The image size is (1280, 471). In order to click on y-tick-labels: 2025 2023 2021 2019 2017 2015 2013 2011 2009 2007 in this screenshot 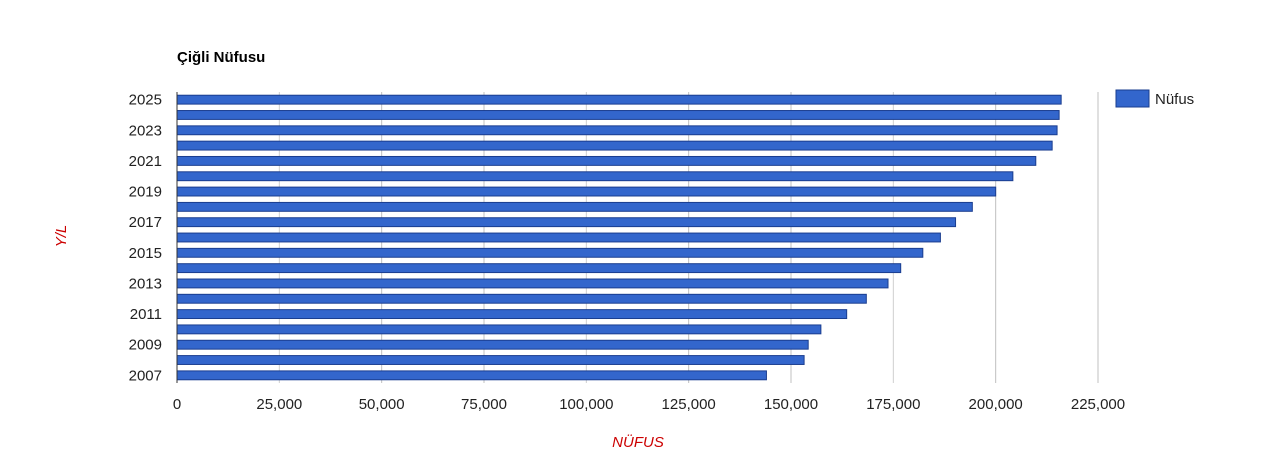, I will do `click(145, 238)`.